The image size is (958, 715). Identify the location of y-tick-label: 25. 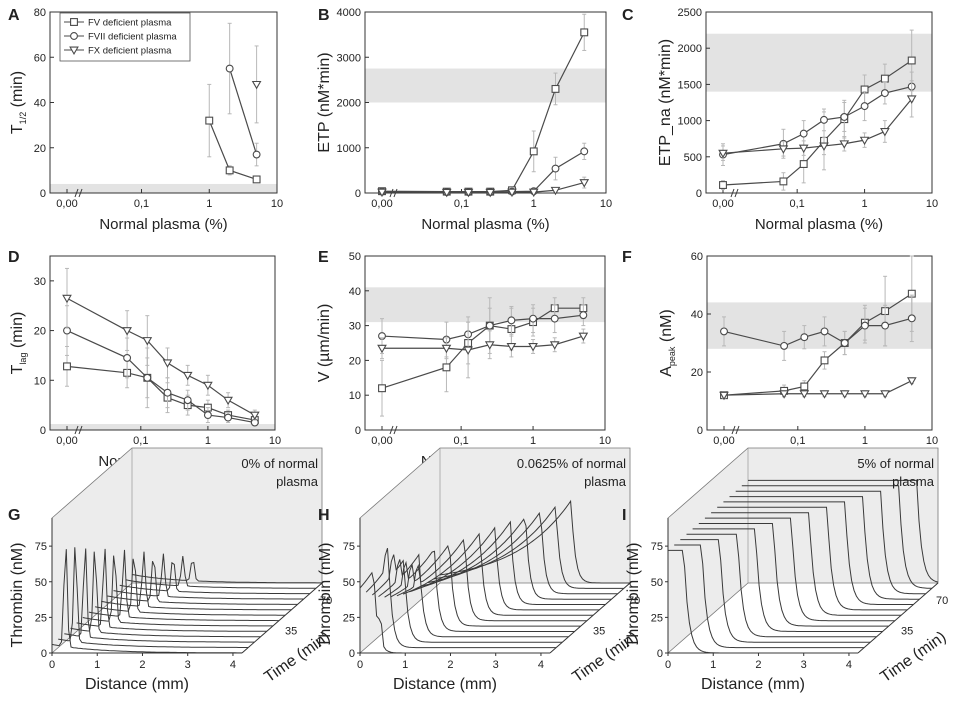
(349, 618).